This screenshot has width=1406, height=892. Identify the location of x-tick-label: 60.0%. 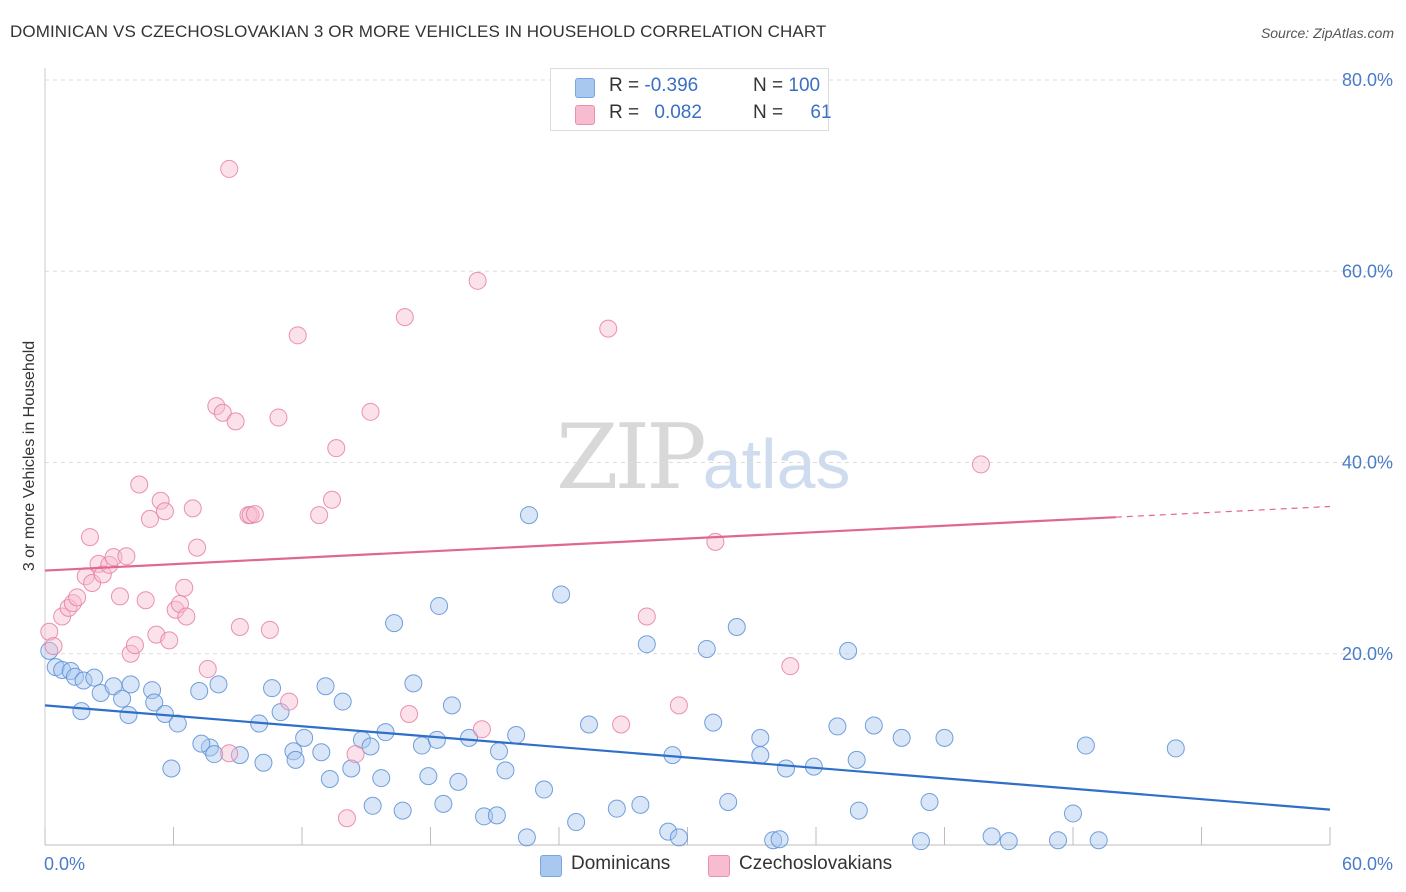
(1367, 864).